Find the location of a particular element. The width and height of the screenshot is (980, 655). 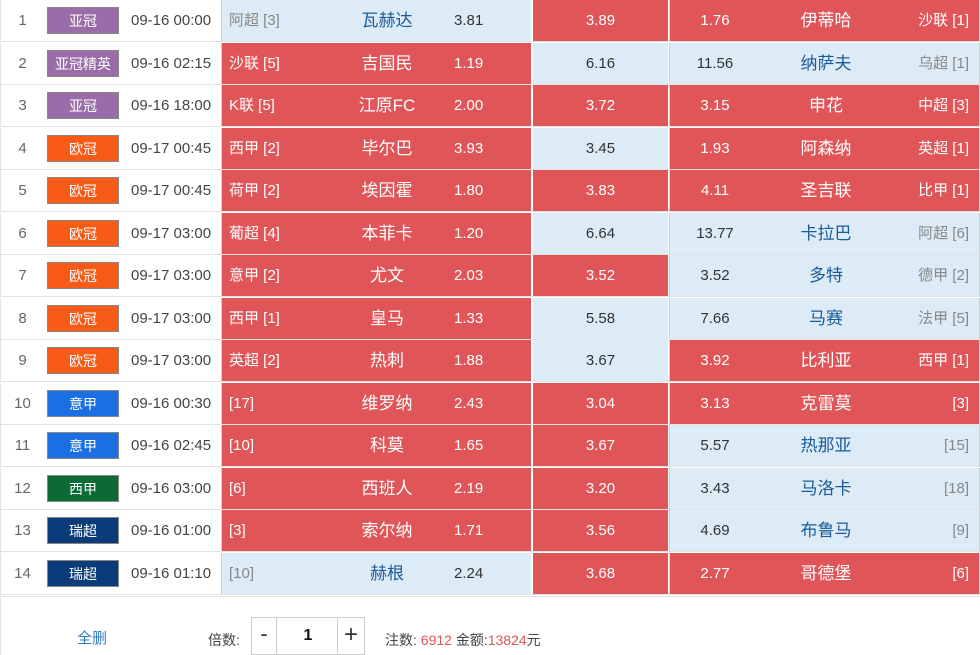

home-win-option: 意甲 [2] 尤文 2.03 is located at coordinates (376, 275).